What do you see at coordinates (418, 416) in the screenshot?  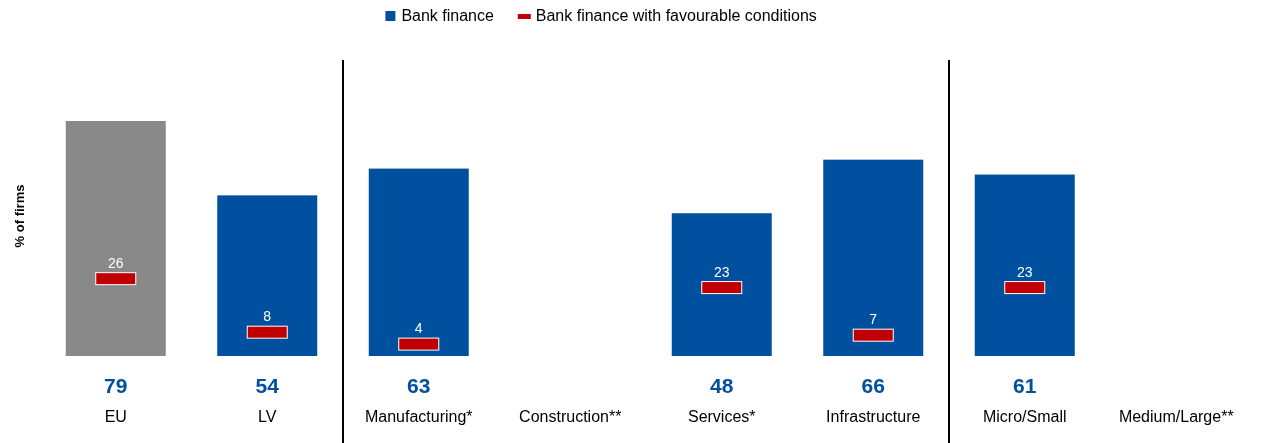 I see `x-tick-label: Manufacturing*` at bounding box center [418, 416].